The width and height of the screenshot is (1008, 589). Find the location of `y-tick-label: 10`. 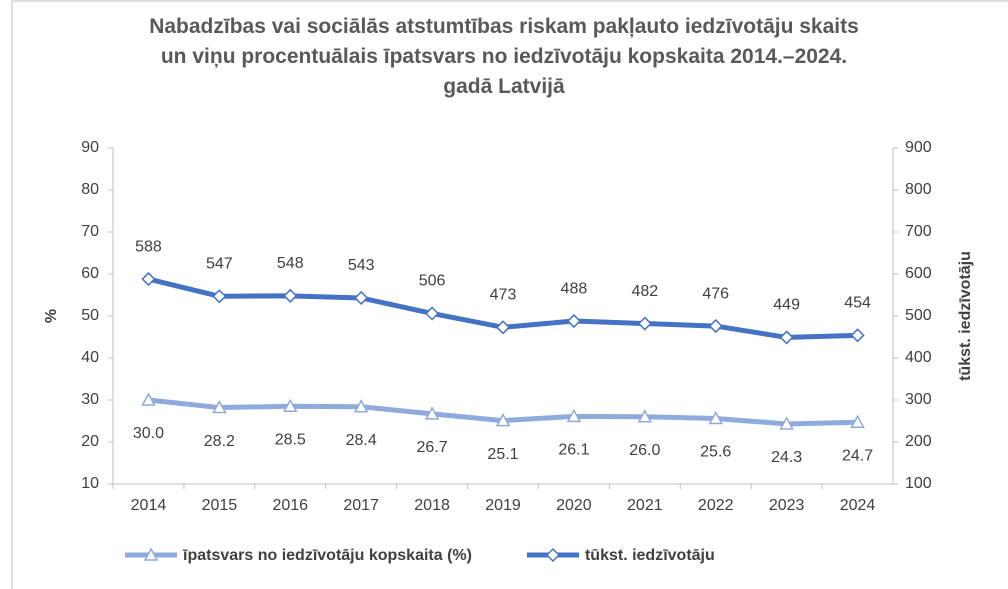

y-tick-label: 10 is located at coordinates (90, 483).